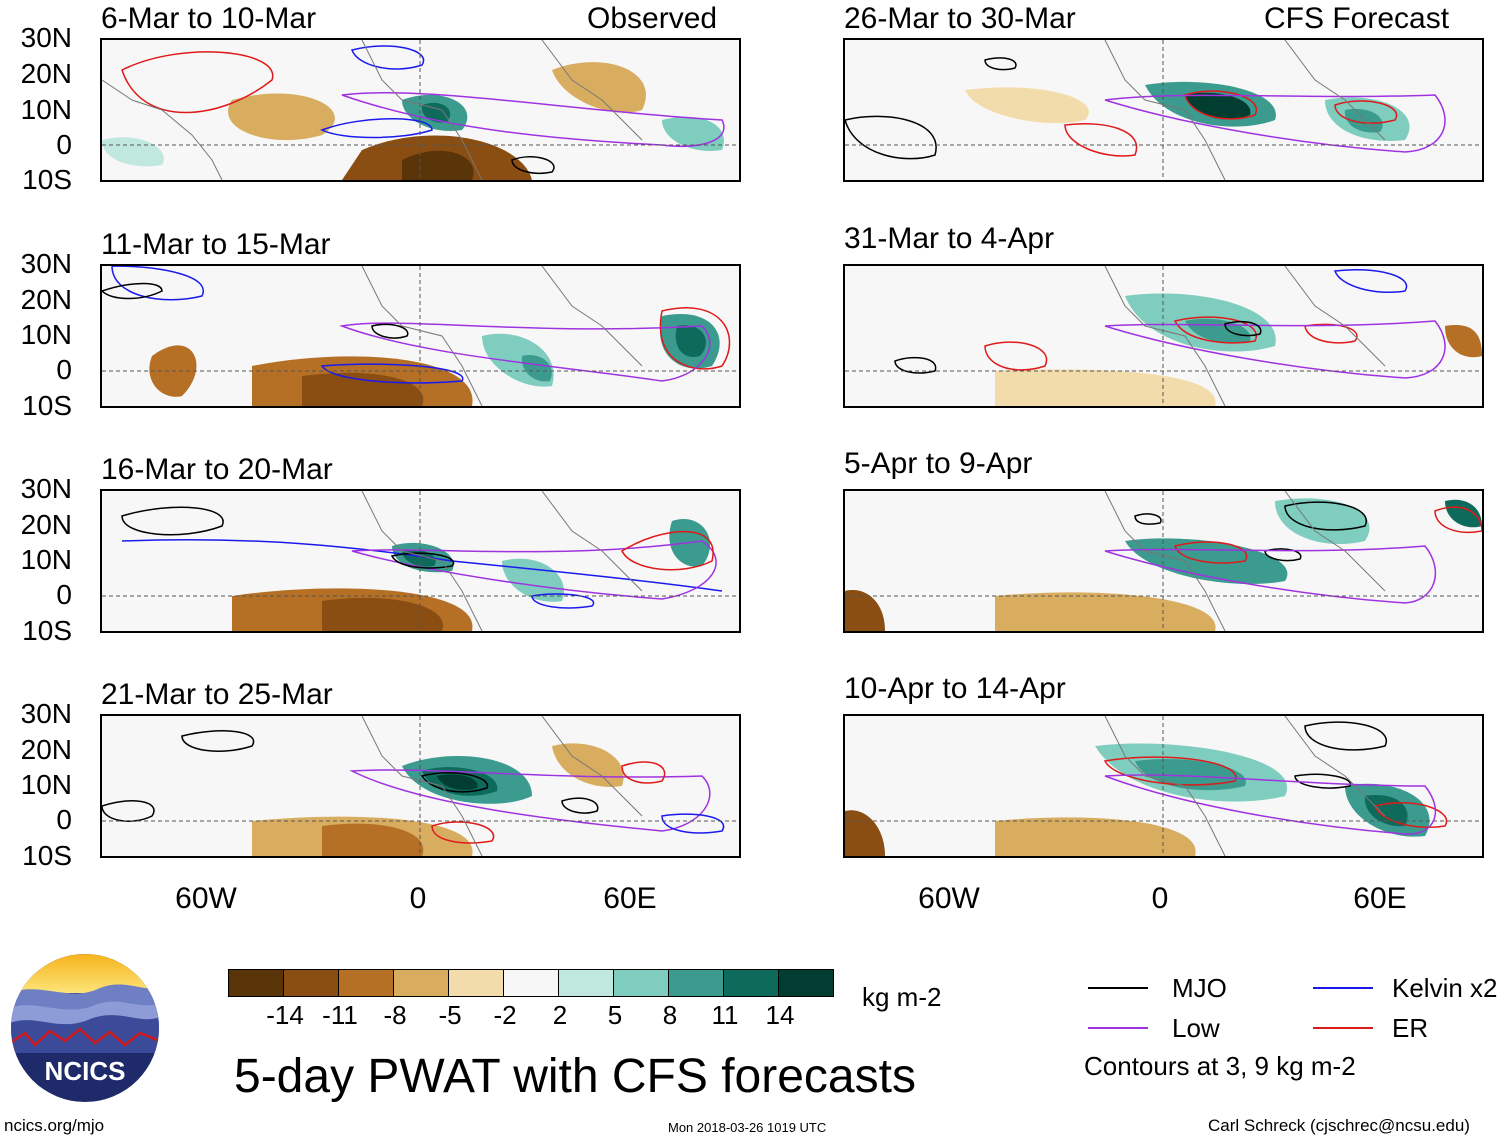 The image size is (1510, 1142). Describe the element at coordinates (217, 694) in the screenshot. I see `panel-4-title: 21-Mar to 25-Mar` at that location.